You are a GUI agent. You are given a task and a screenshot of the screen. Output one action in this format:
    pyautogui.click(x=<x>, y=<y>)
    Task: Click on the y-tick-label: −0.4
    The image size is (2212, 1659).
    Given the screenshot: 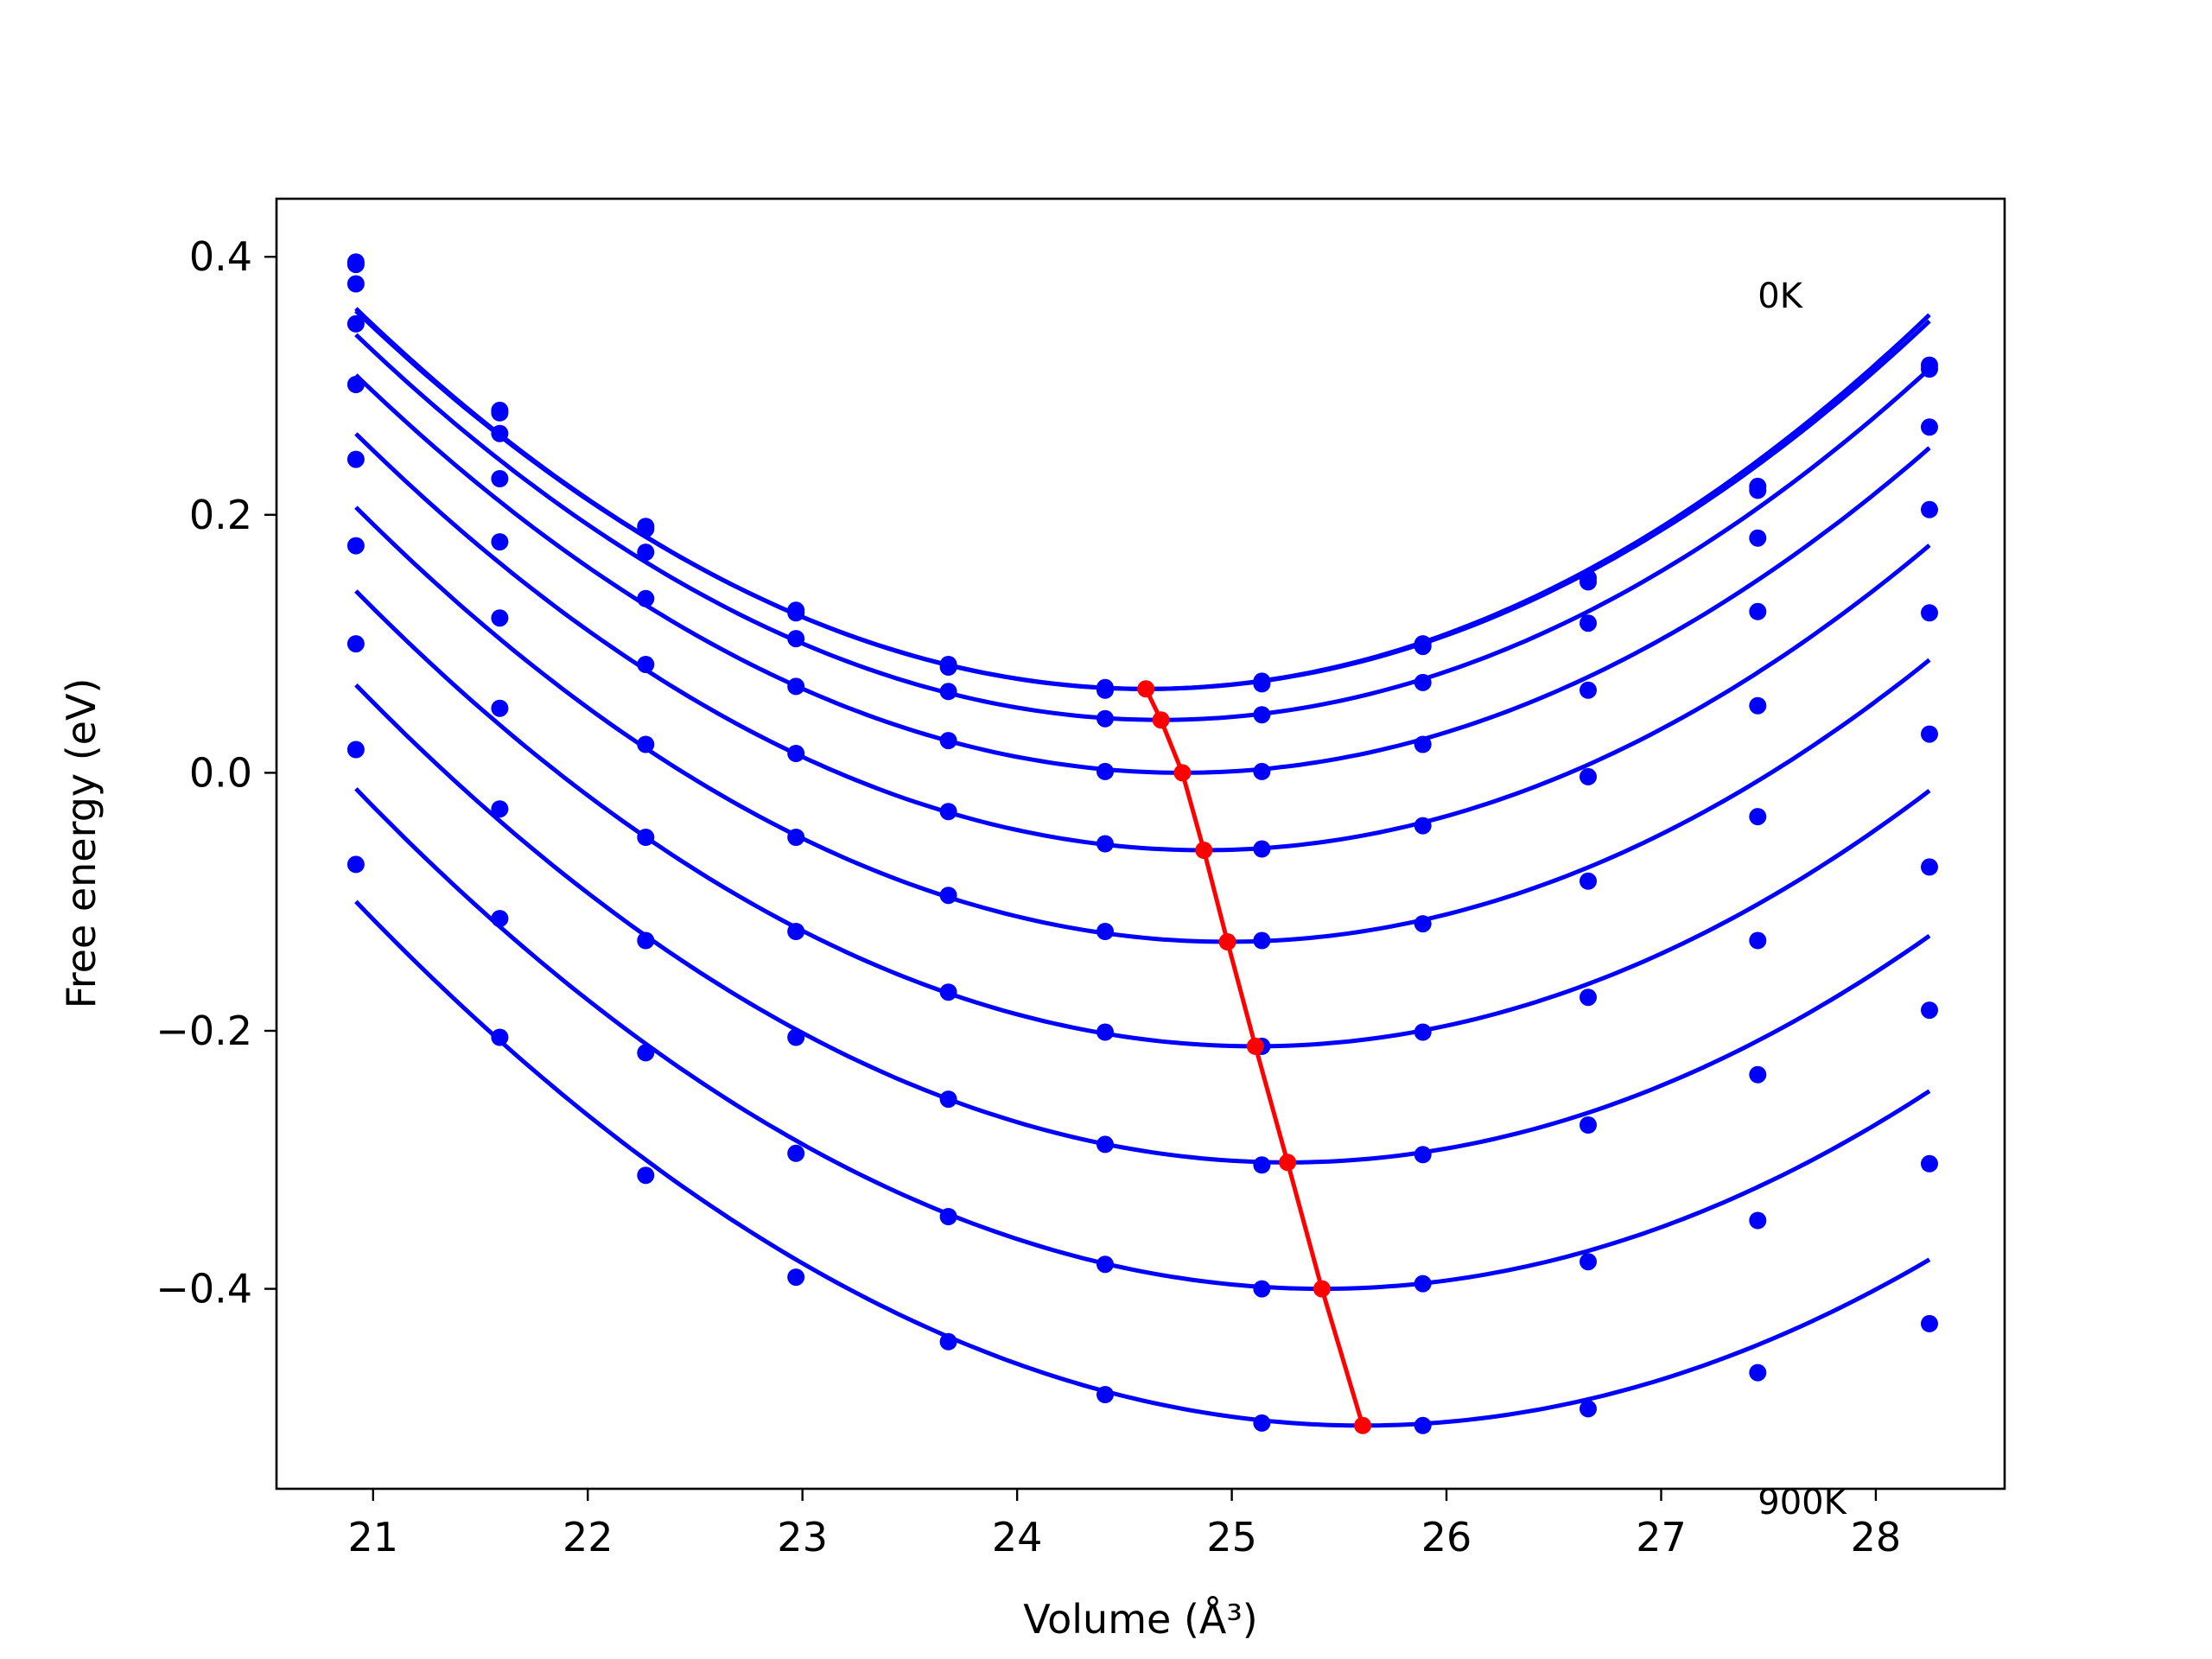 What is the action you would take?
    pyautogui.click(x=204, y=1289)
    